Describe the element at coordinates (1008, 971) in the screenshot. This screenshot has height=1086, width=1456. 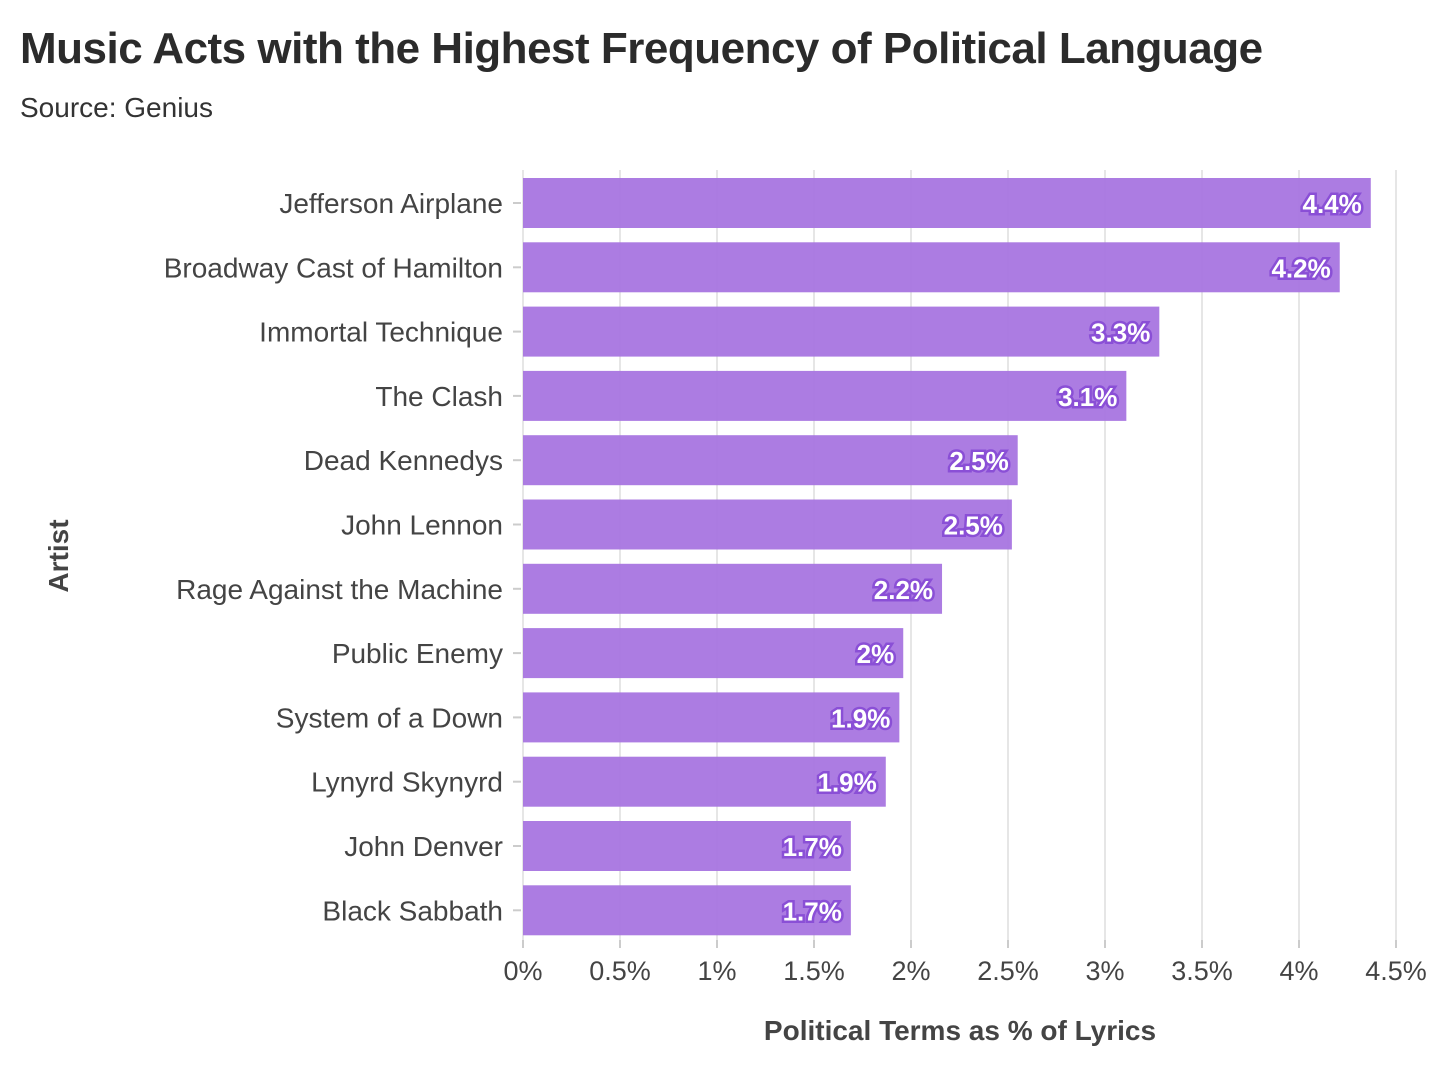
I see `x-tick-label: 2.5%` at that location.